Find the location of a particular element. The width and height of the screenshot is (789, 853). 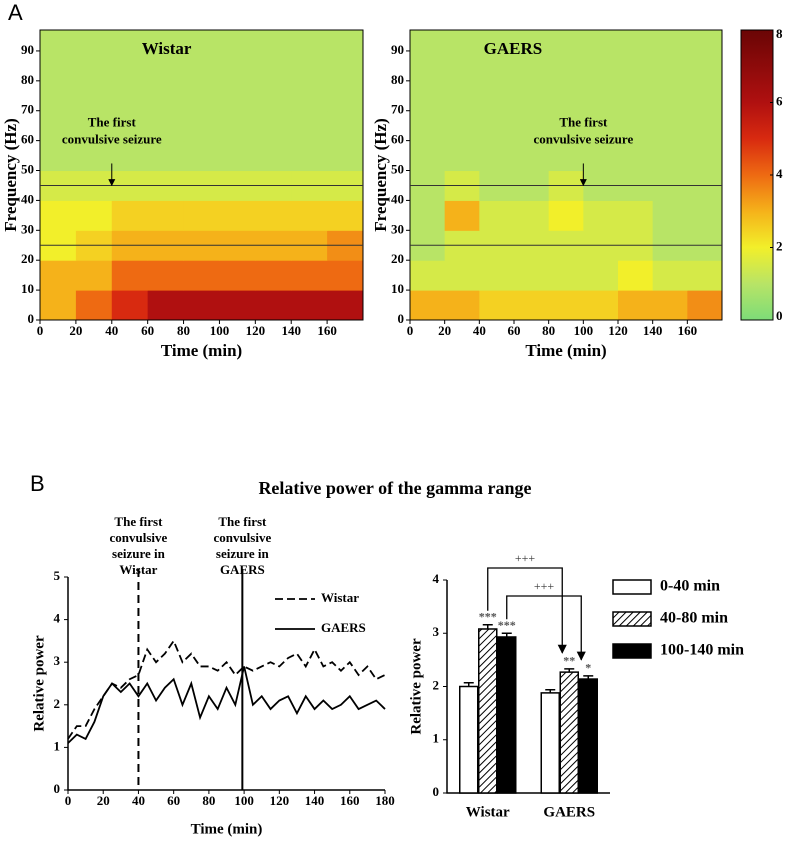

colorbar is located at coordinates (757, 175).